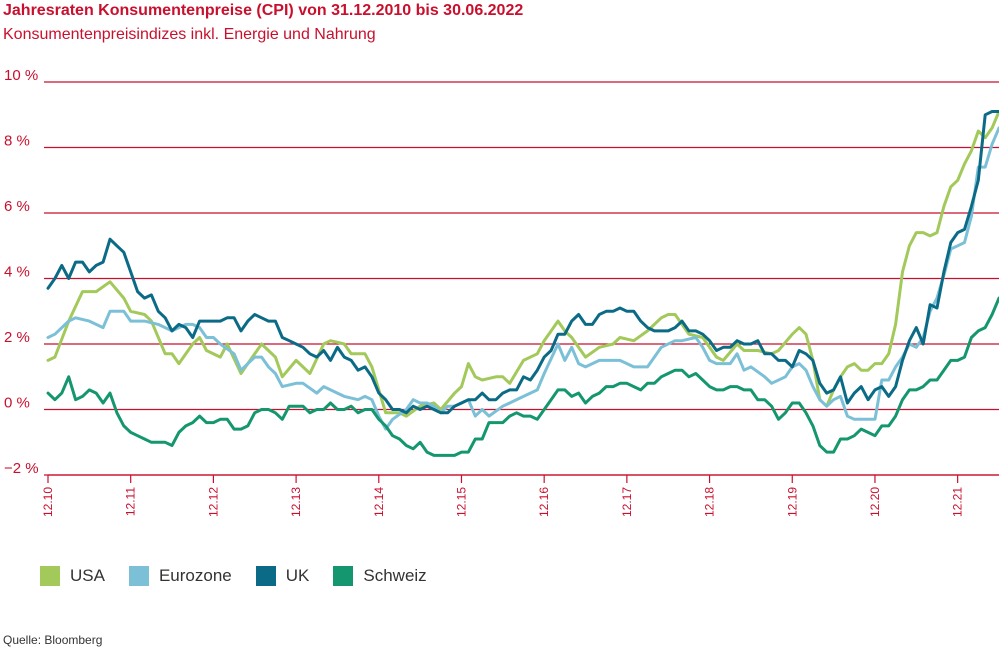 This screenshot has width=999, height=650. I want to click on y-axis-labels: 10 % 8 % 6 % 4 % 2 % 0 % −2 %, so click(21, 272).